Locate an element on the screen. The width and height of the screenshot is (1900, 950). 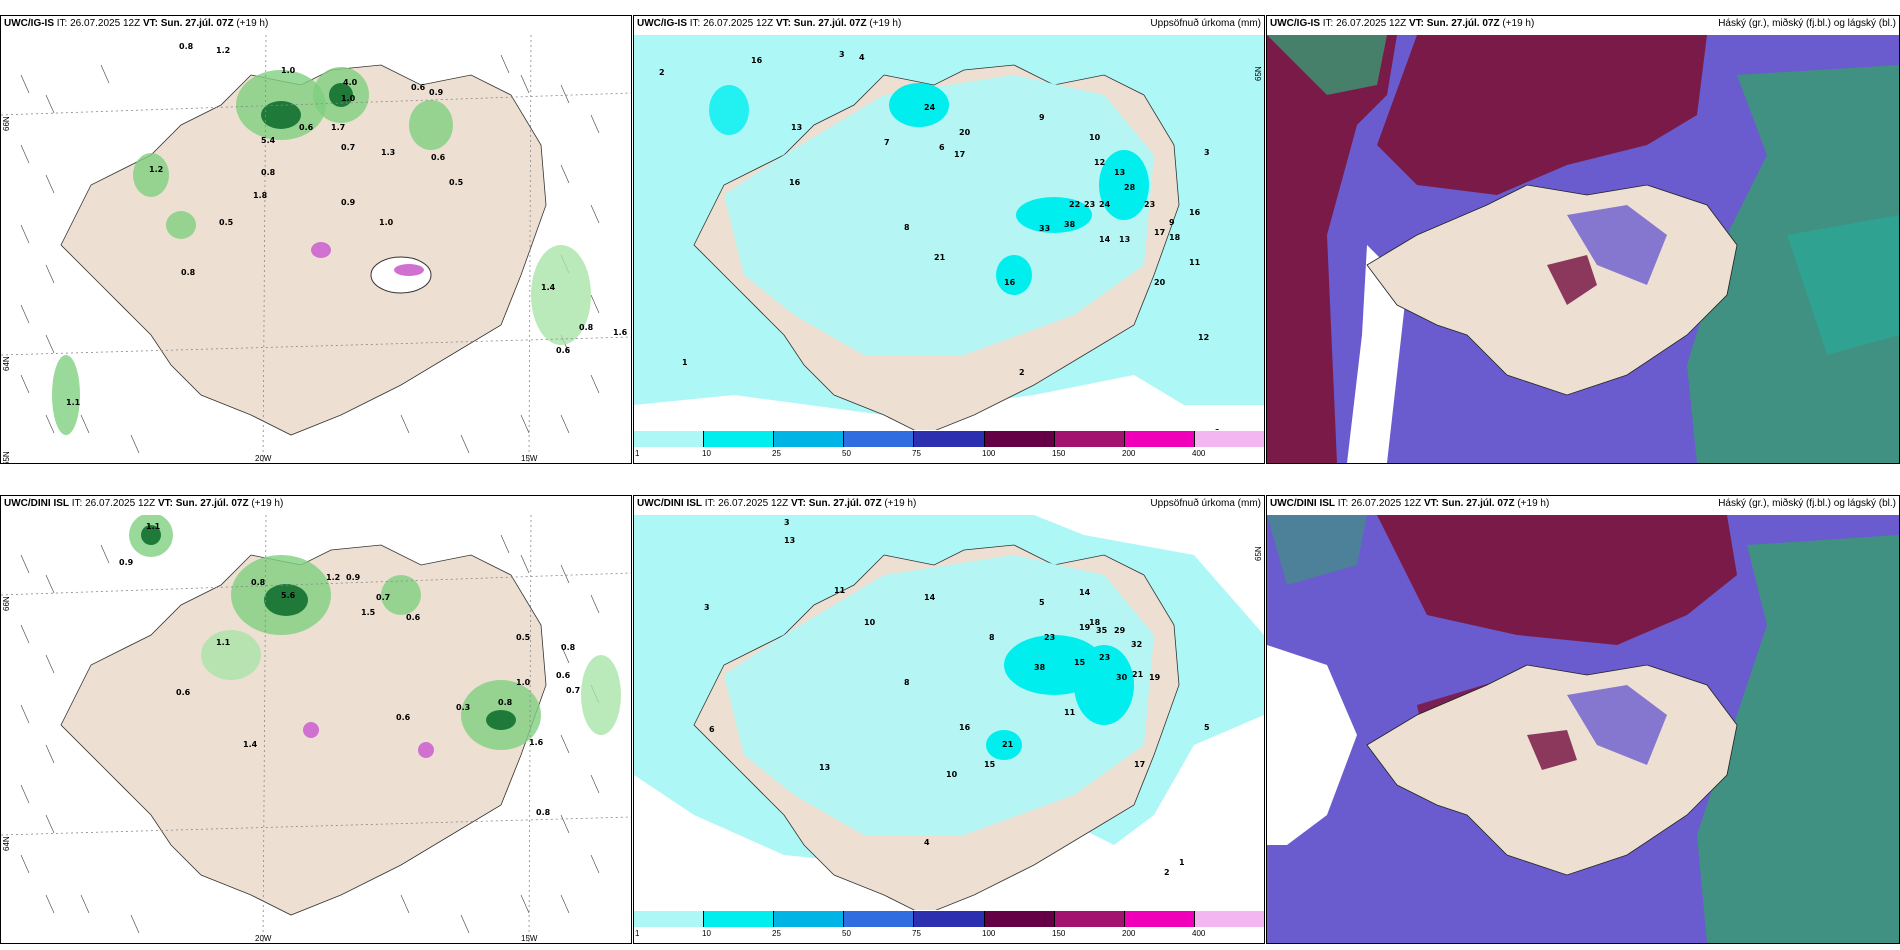
precip-title: Uppsöfnuð úrkoma (mm) is located at coordinates (1205, 503).